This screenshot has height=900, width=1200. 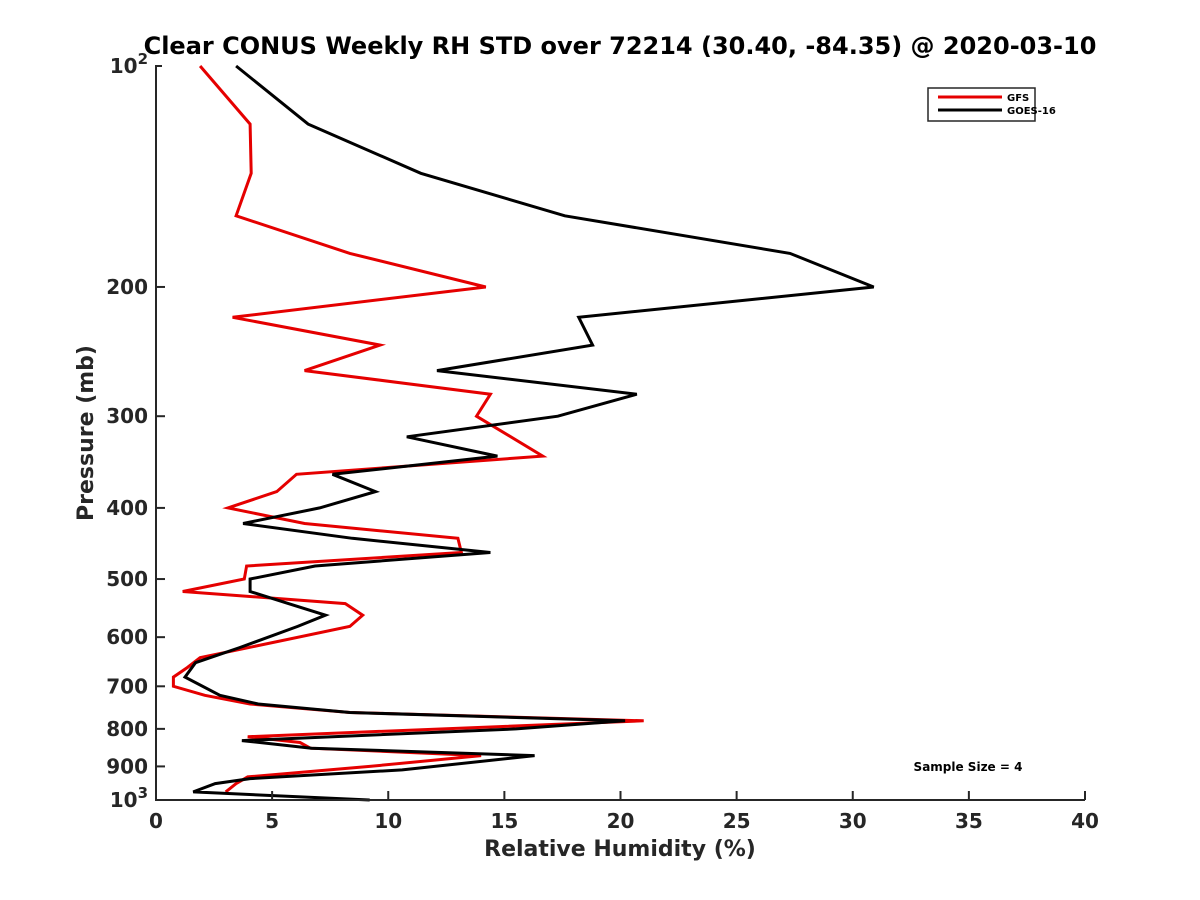 I want to click on legend-label-gfs: GFS, so click(x=1018, y=98).